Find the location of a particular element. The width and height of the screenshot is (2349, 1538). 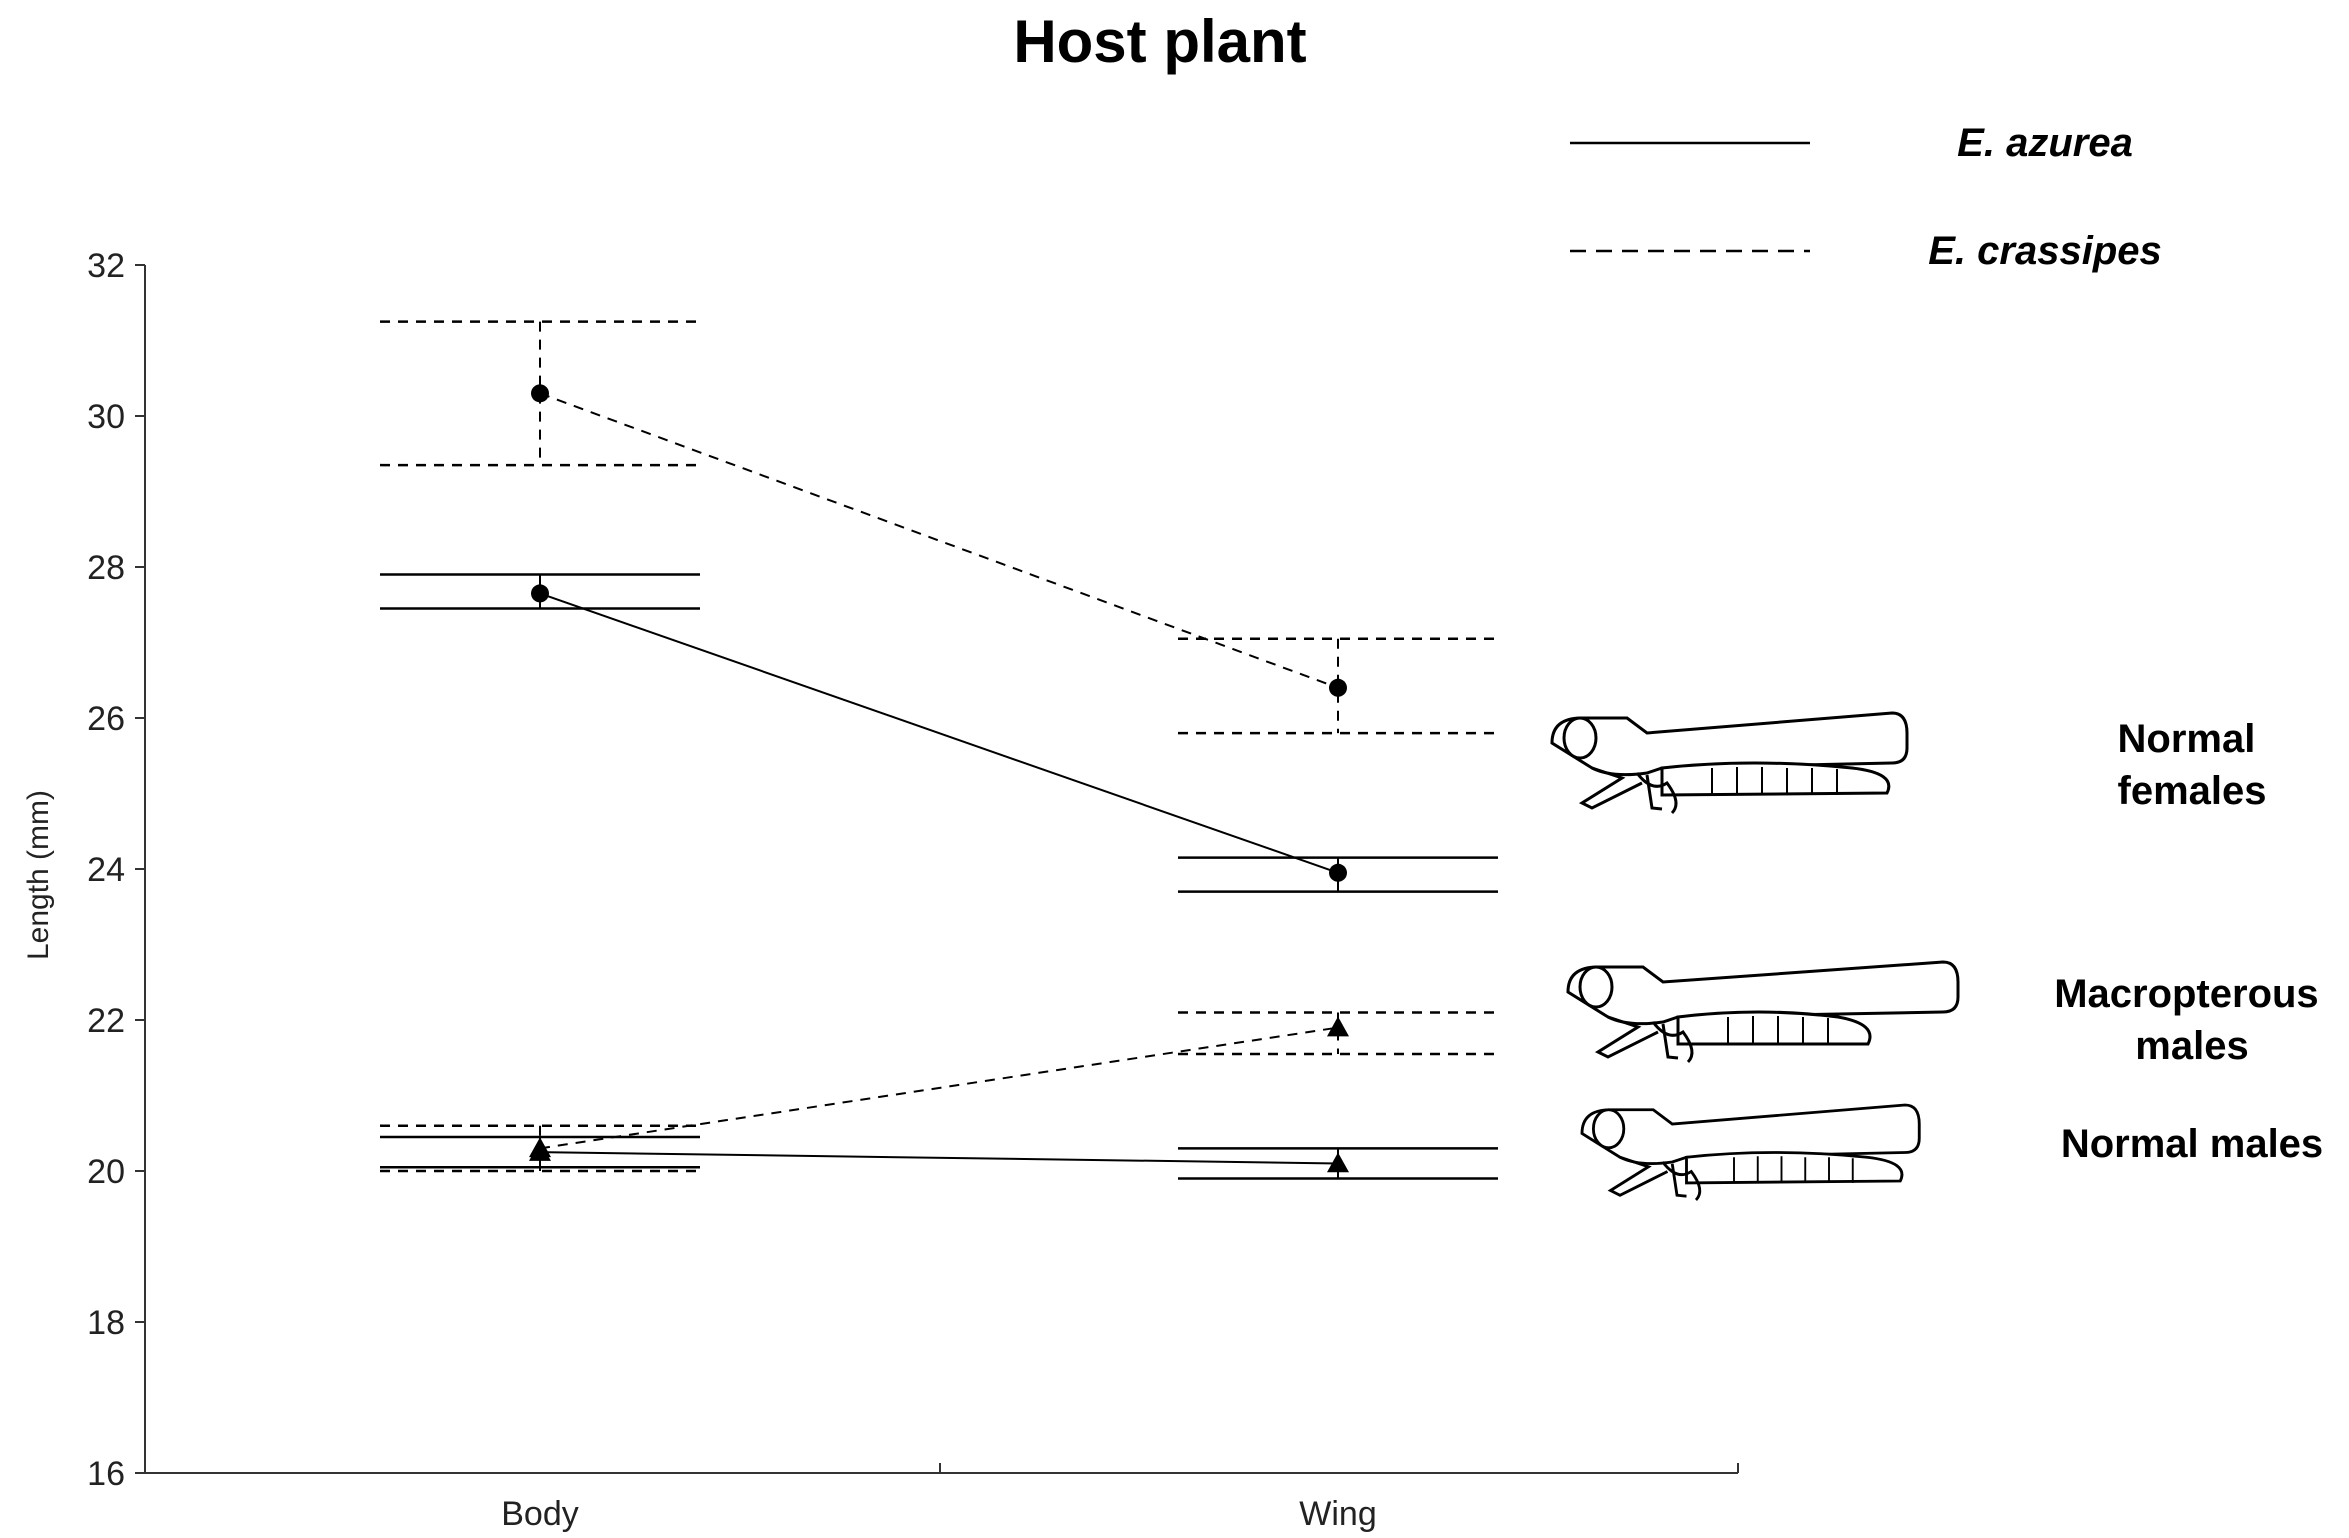

y-tick-label-16: 16 is located at coordinates (106, 1474).